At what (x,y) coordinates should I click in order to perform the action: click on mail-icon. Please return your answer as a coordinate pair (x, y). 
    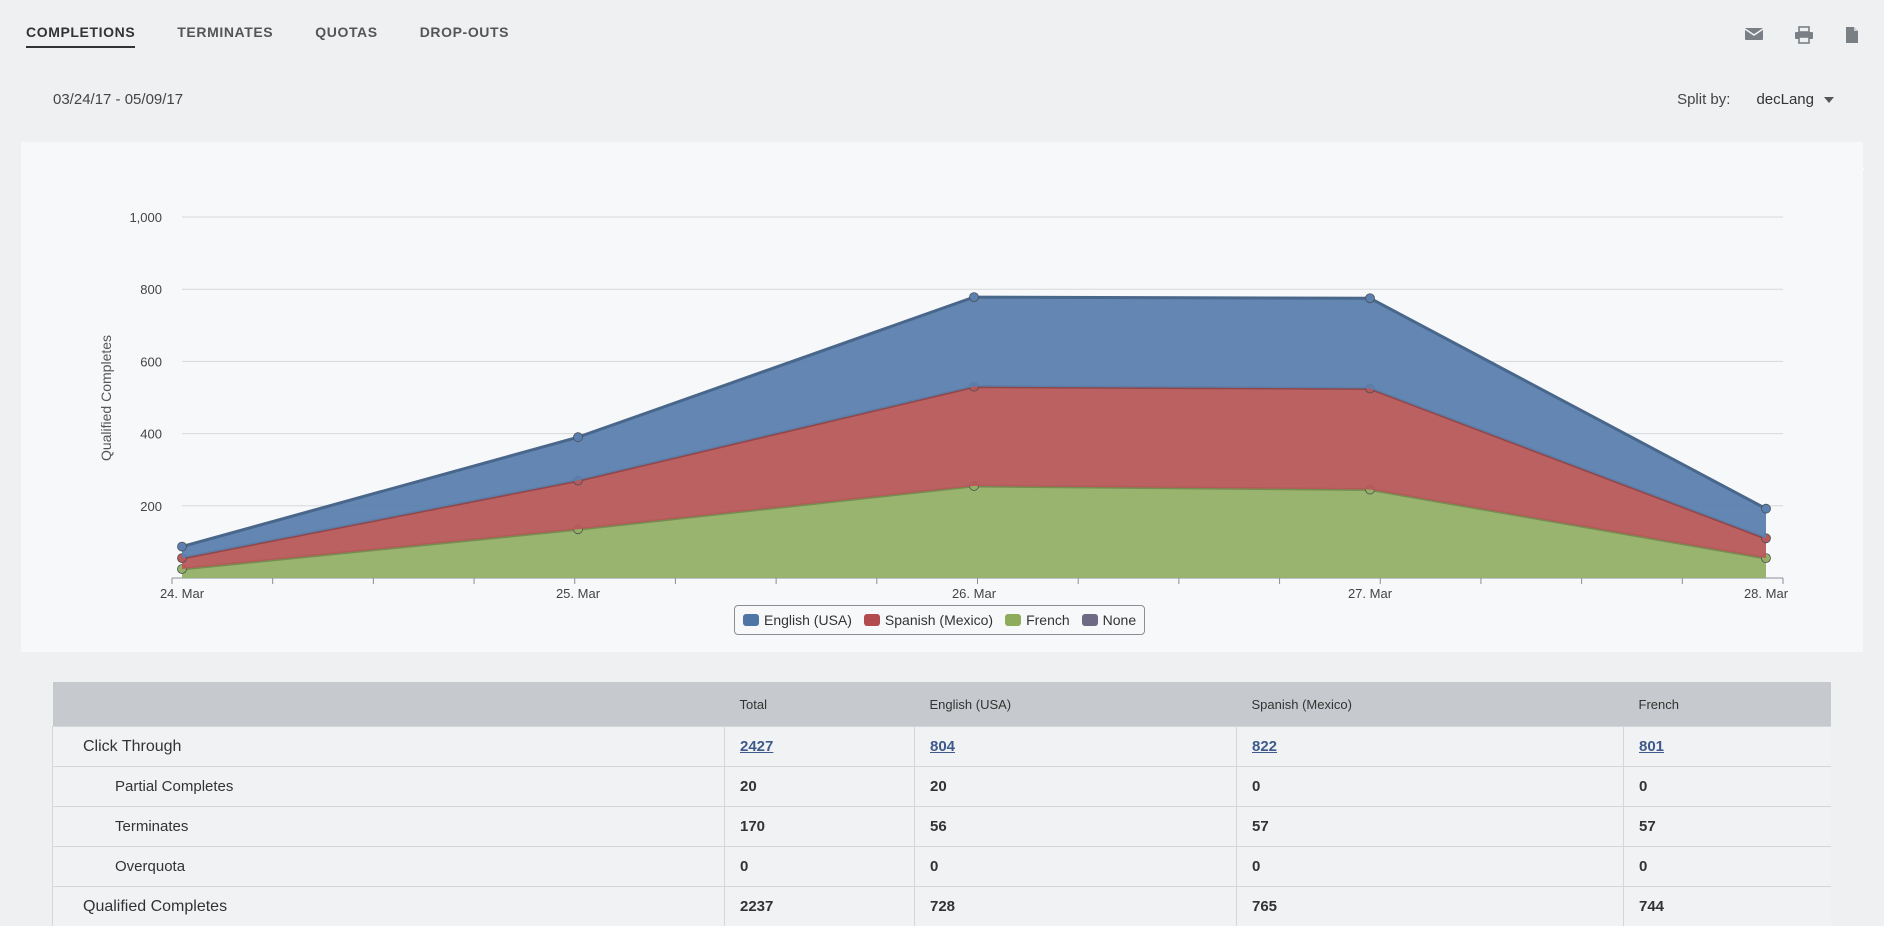
    Looking at the image, I should click on (1754, 35).